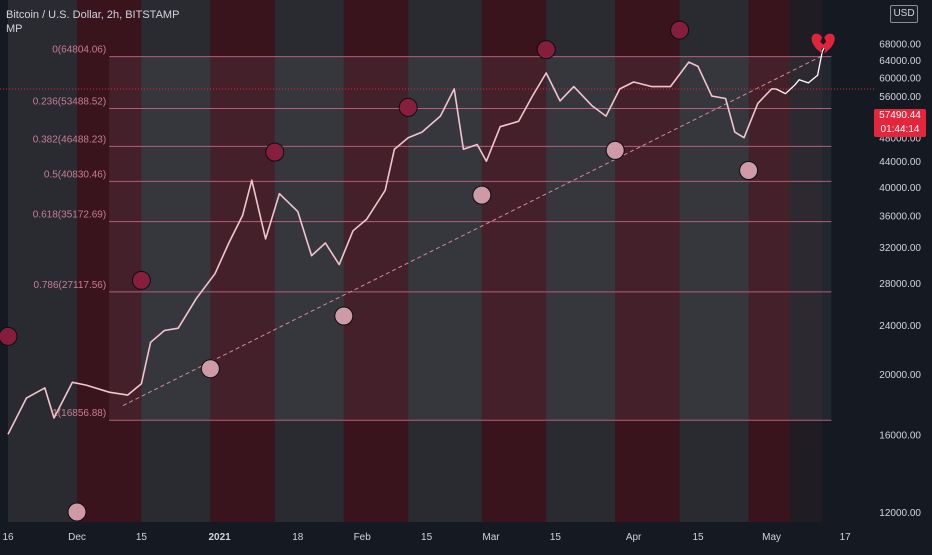  I want to click on x-tick-label: 16, so click(8, 537).